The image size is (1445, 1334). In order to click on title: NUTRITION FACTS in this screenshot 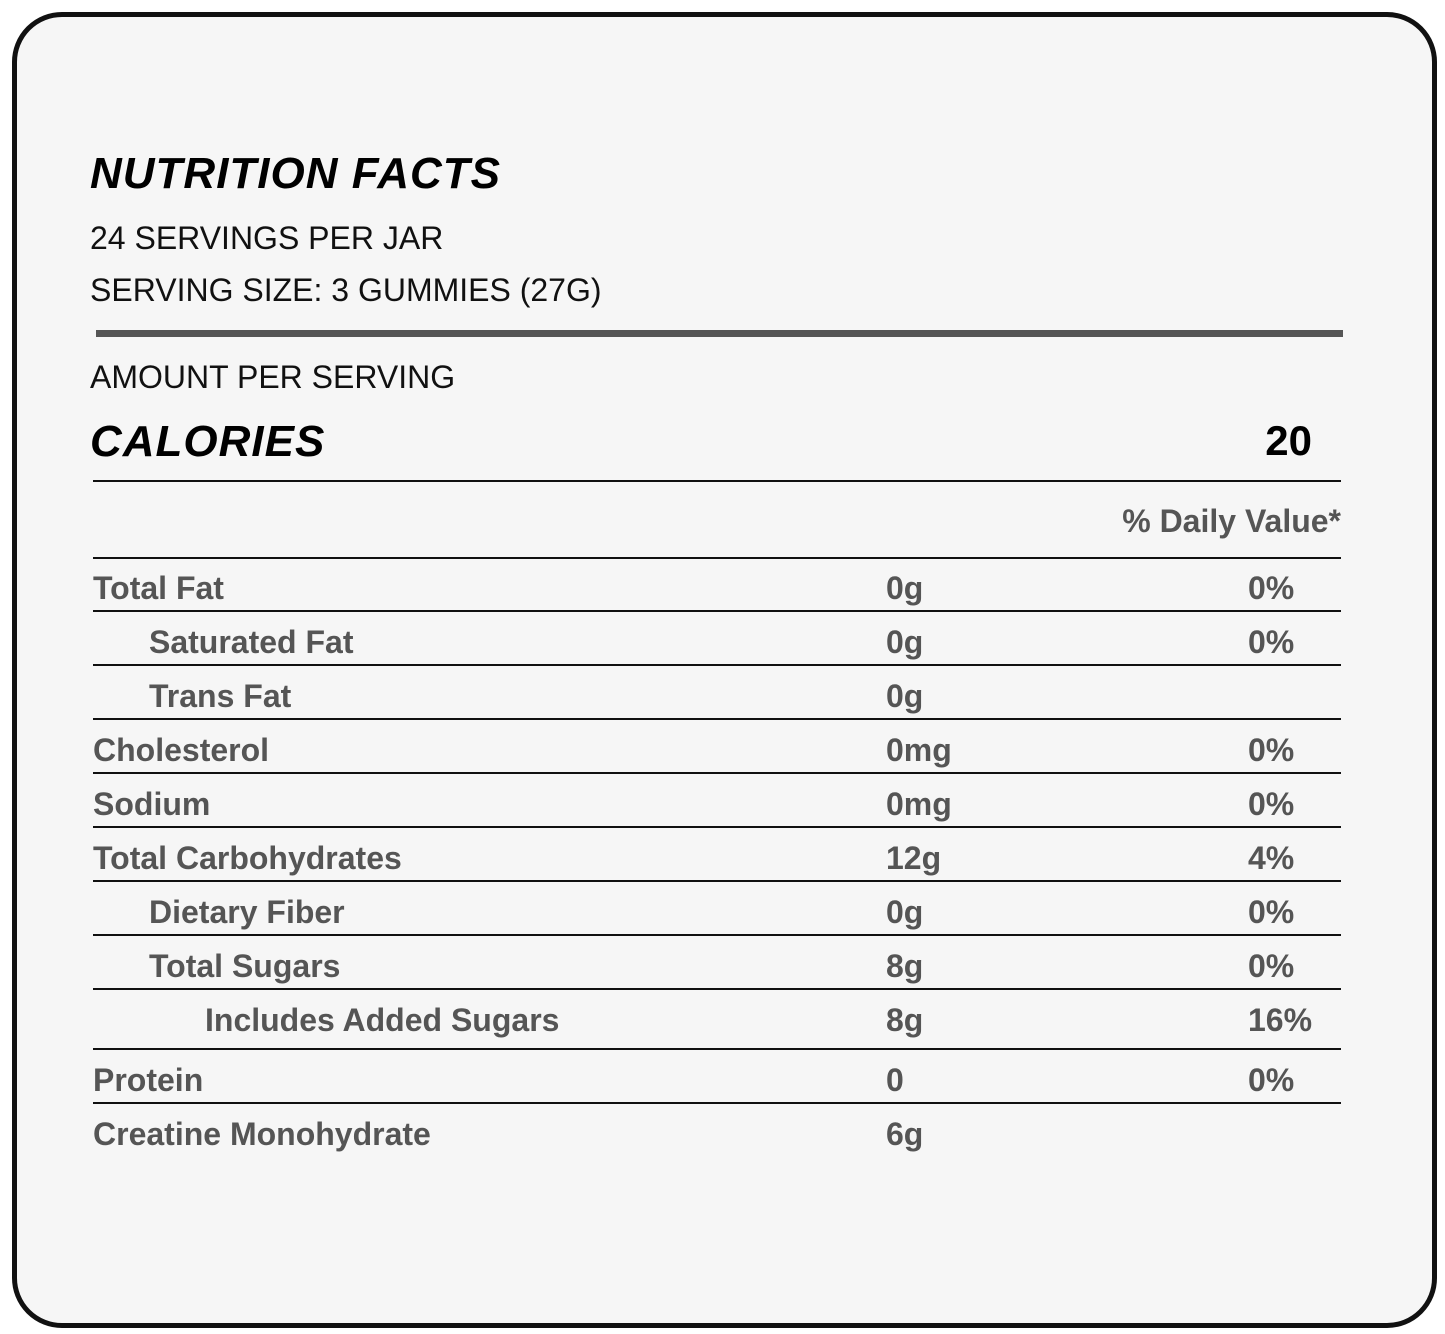, I will do `click(295, 173)`.